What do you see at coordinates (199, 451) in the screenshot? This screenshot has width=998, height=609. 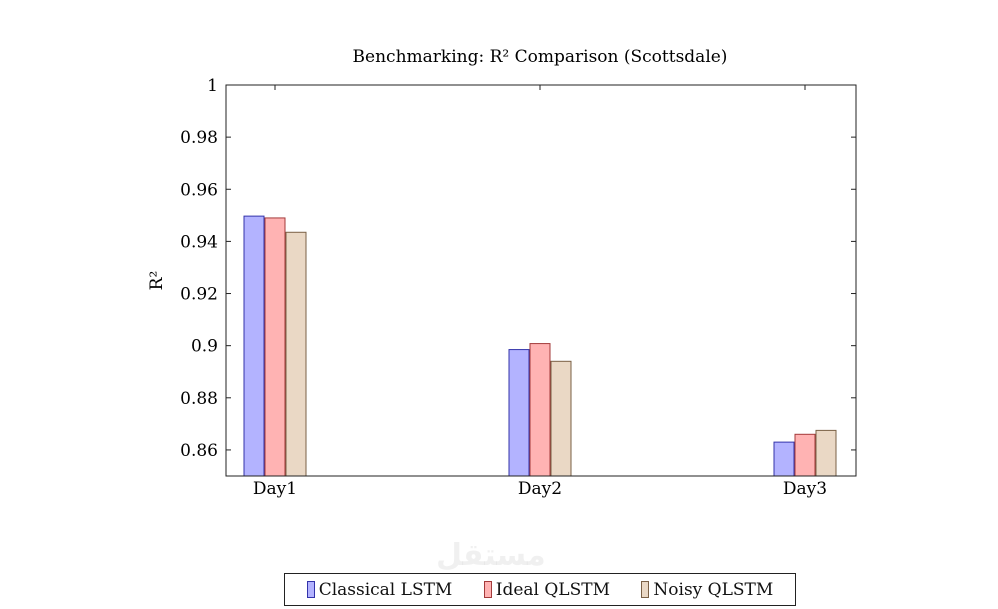 I see `y-tick-label: 0.86` at bounding box center [199, 451].